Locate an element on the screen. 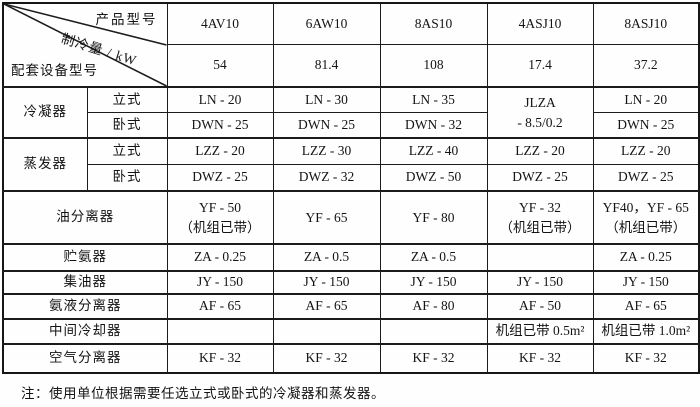 Image resolution: width=700 pixels, height=407 pixels. capacity-cell: 54 is located at coordinates (220, 65).